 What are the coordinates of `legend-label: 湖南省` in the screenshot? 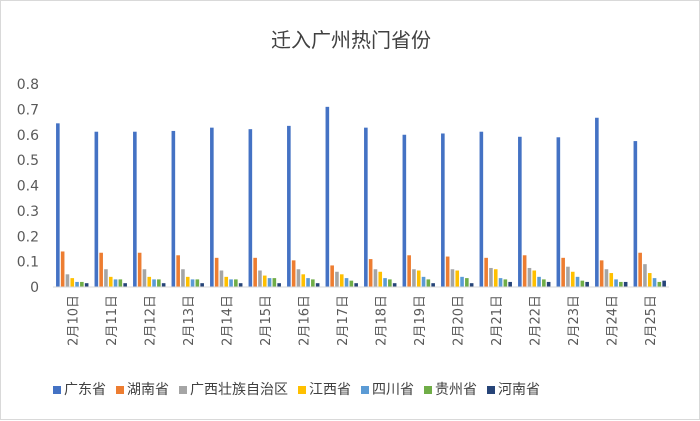 It's located at (148, 390).